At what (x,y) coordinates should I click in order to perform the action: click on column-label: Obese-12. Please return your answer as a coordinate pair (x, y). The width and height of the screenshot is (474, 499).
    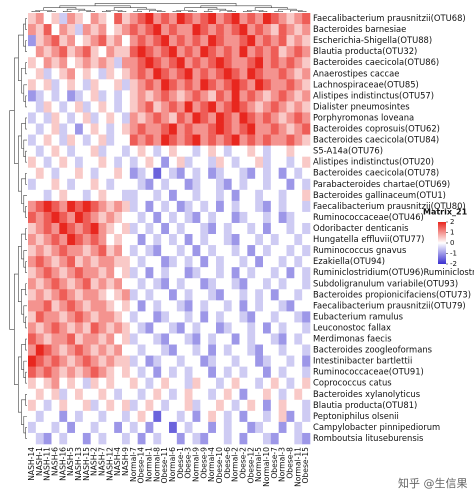
    Looking at the image, I should click on (250, 465).